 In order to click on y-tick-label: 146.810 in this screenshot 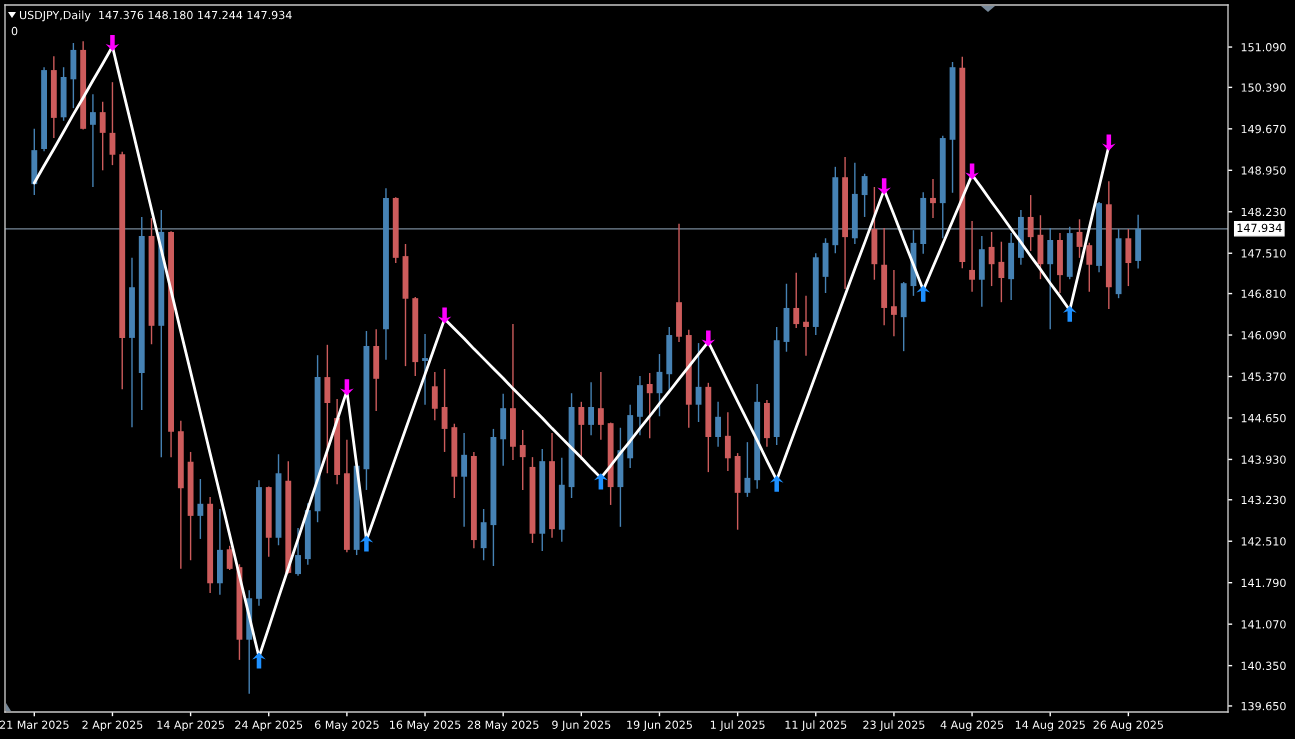, I will do `click(1263, 293)`.